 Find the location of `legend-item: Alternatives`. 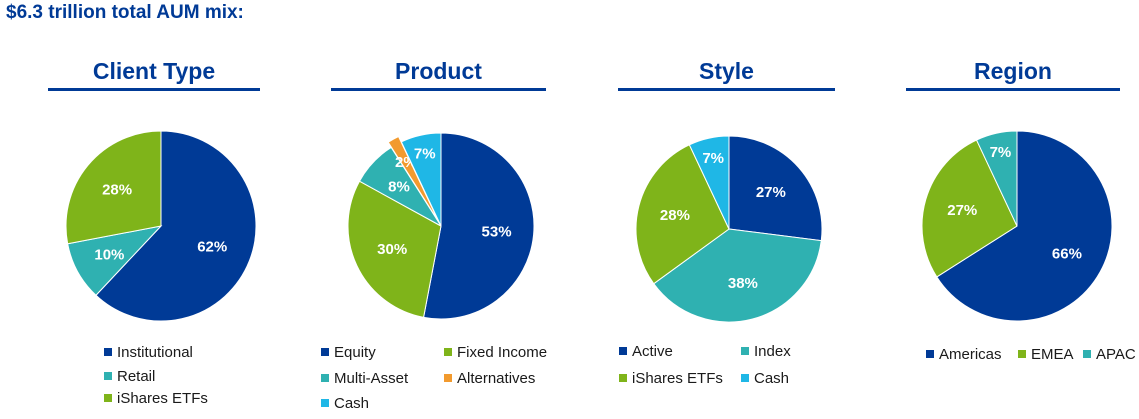

legend-item: Alternatives is located at coordinates (489, 379).